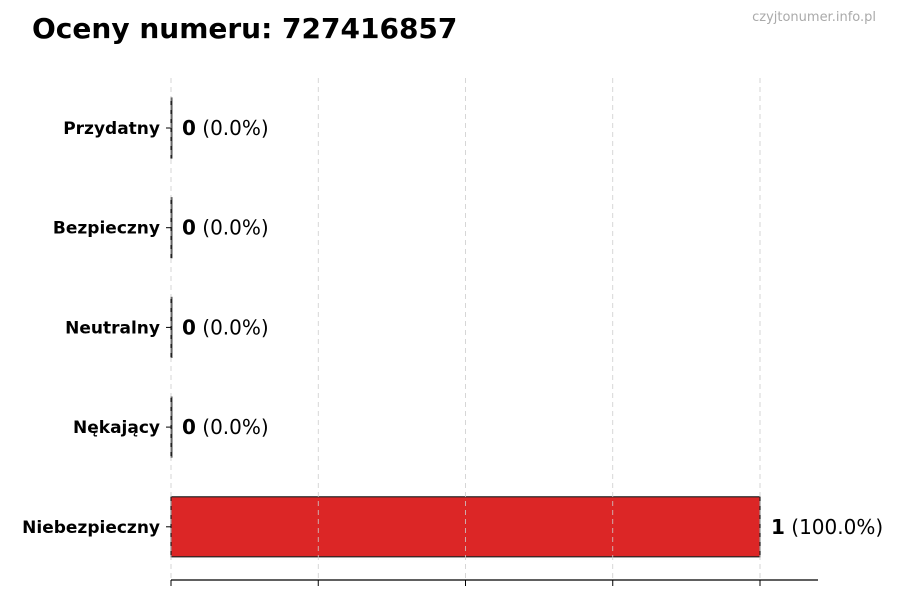 Image resolution: width=900 pixels, height=600 pixels. I want to click on data-label: 1 (100.0%), so click(827, 527).